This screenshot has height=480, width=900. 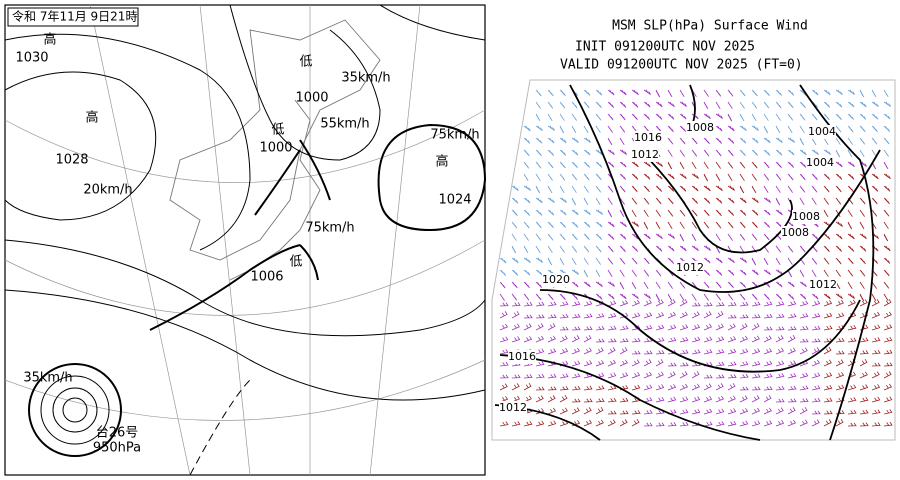 What do you see at coordinates (795, 233) in the screenshot?
I see `isobar-label-bg` at bounding box center [795, 233].